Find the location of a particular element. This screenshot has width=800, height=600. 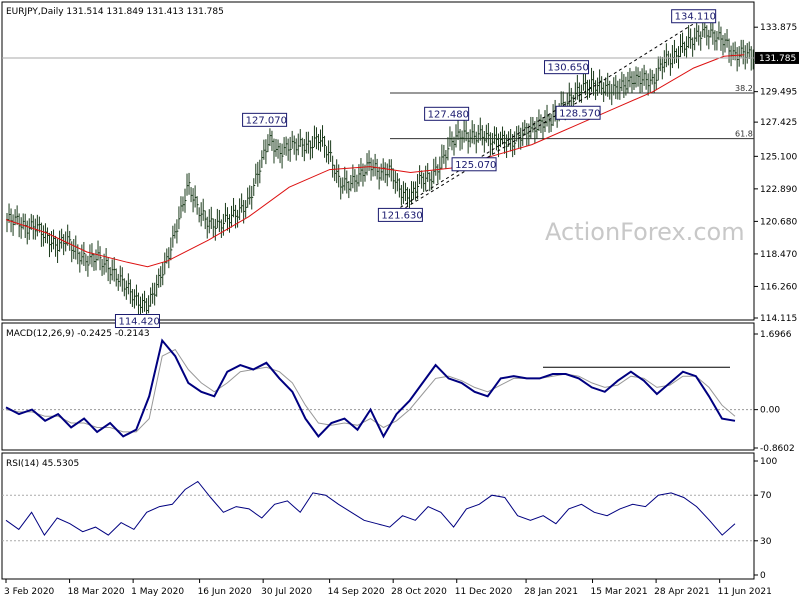

macd-tick-label: 1.6966 is located at coordinates (776, 335).